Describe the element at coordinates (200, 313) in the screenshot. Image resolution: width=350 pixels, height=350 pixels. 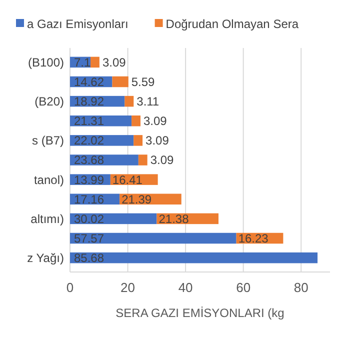
I see `x-axis-title: SERA GAZI EMİSYONLARI (kg` at that location.